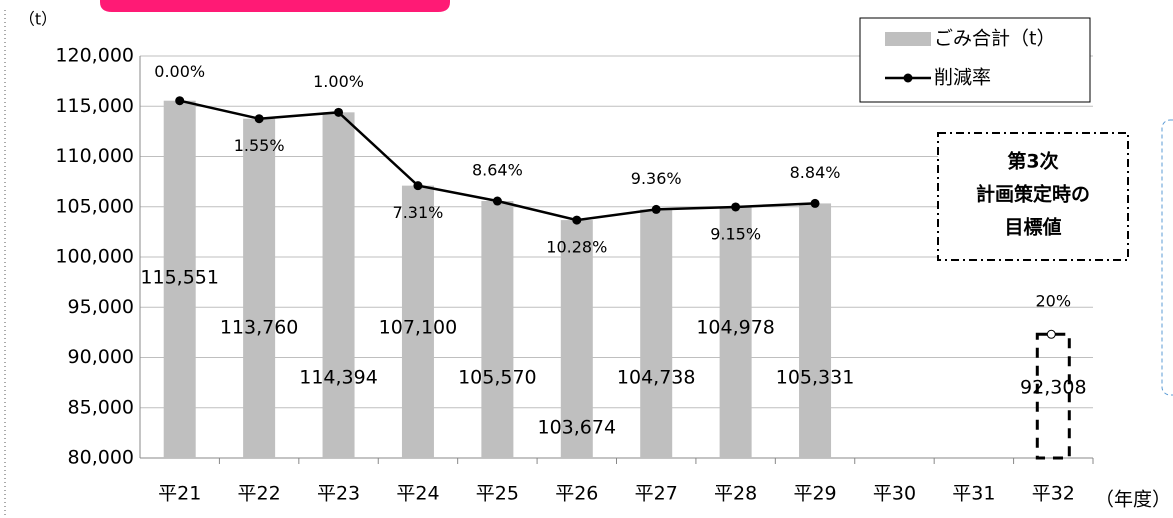 The height and width of the screenshot is (518, 1173). I want to click on x-tick-label: 平31, so click(973, 494).